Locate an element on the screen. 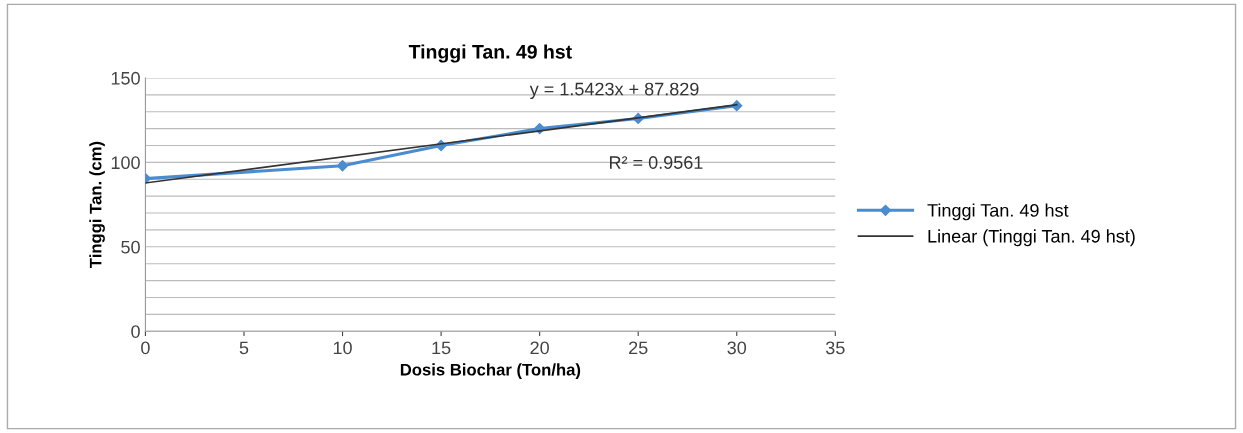 This screenshot has width=1243, height=433. x-tick-label: 0 is located at coordinates (145, 348).